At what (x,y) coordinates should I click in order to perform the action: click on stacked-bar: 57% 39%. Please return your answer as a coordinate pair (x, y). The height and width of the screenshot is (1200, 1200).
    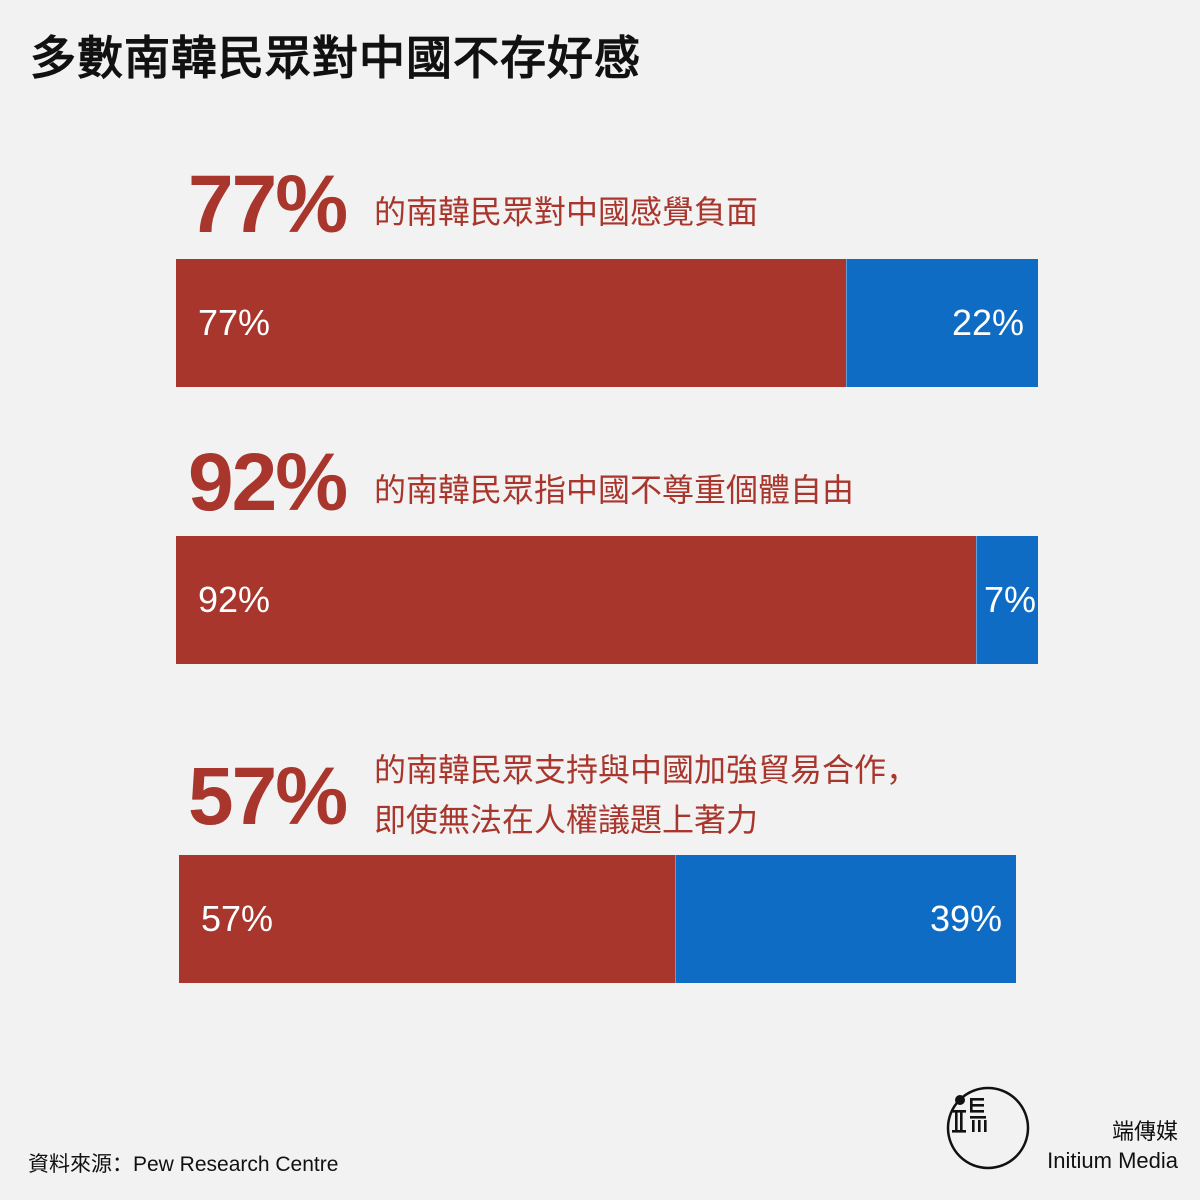
    Looking at the image, I should click on (597, 919).